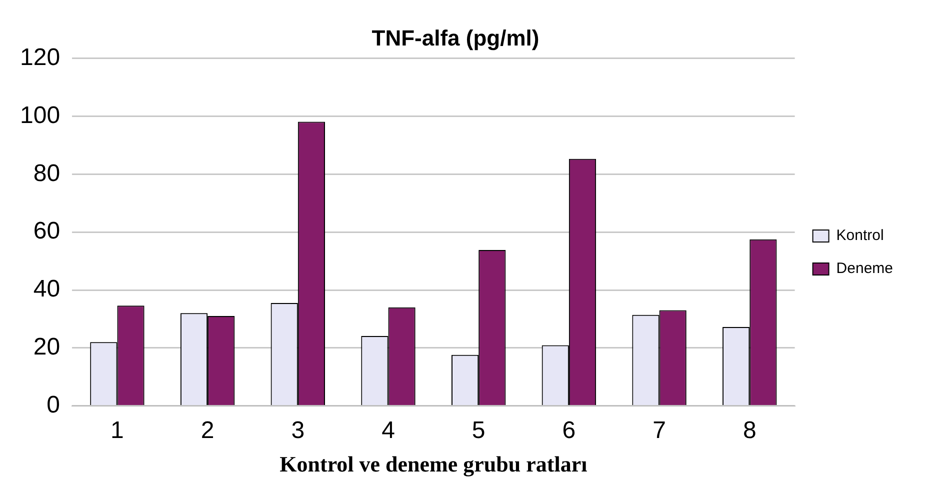 The height and width of the screenshot is (493, 927). I want to click on x-tick-label: 8, so click(749, 430).